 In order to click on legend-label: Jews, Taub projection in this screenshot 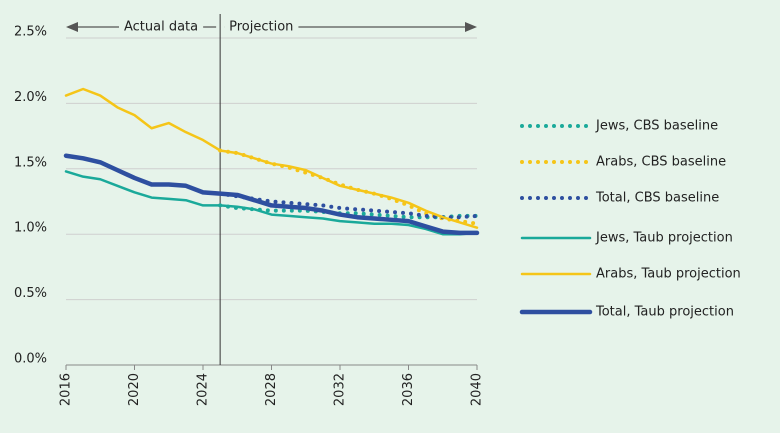, I will do `click(664, 238)`.